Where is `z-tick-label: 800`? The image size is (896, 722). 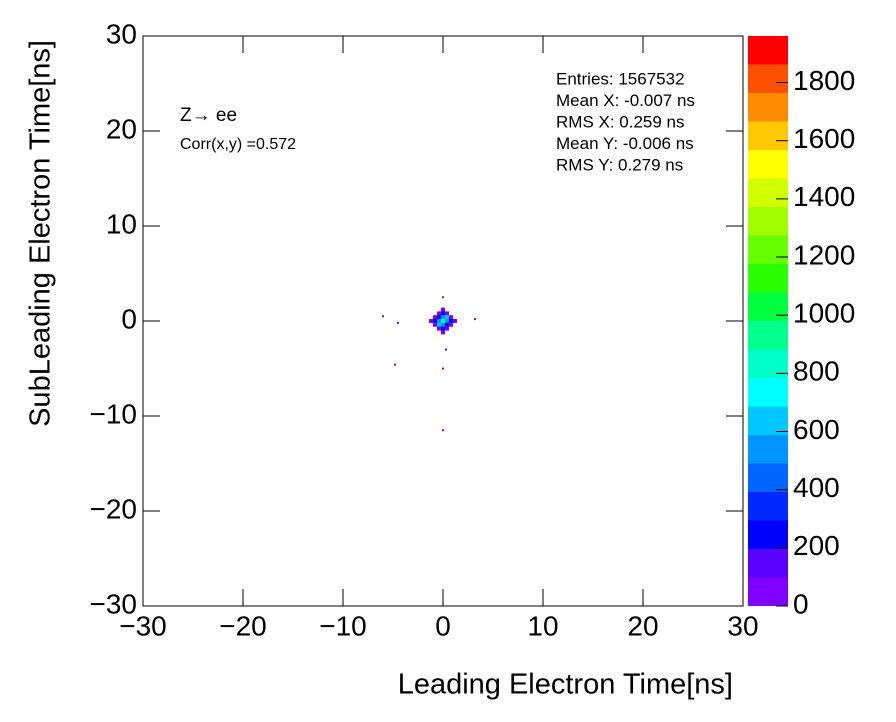
z-tick-label: 800 is located at coordinates (816, 371).